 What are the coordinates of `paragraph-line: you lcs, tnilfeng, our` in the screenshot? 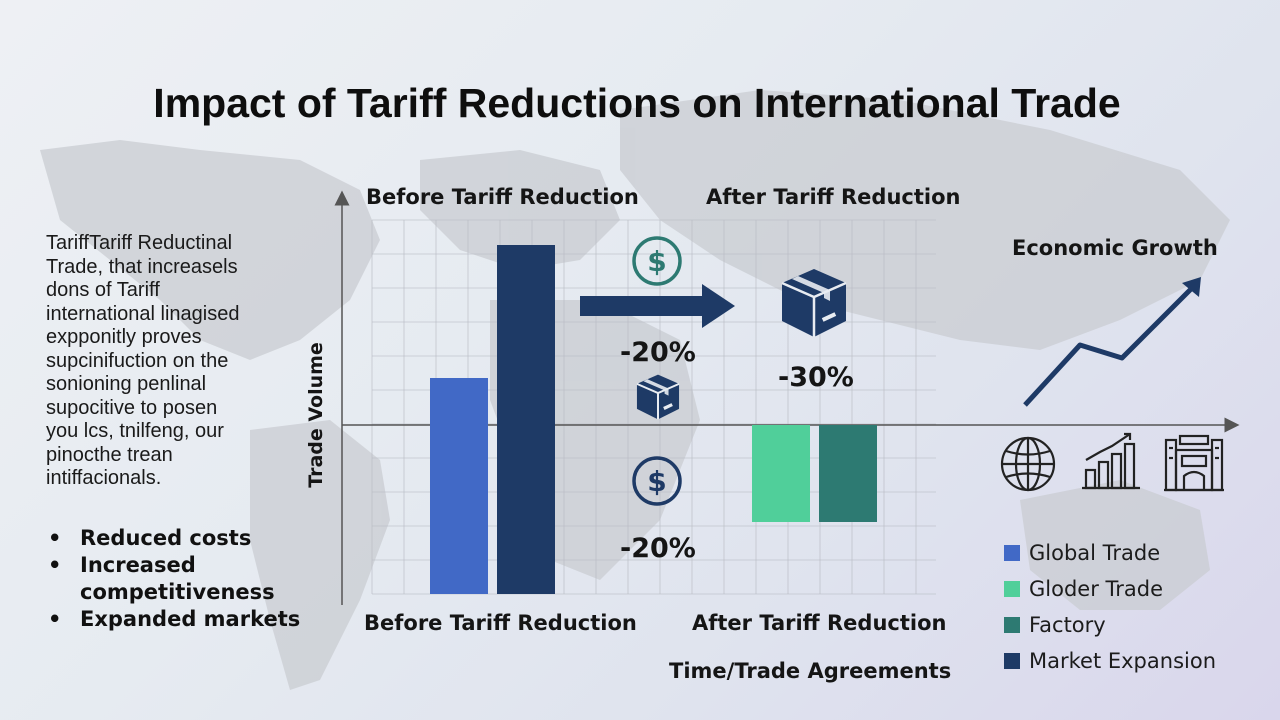 It's located at (135, 431).